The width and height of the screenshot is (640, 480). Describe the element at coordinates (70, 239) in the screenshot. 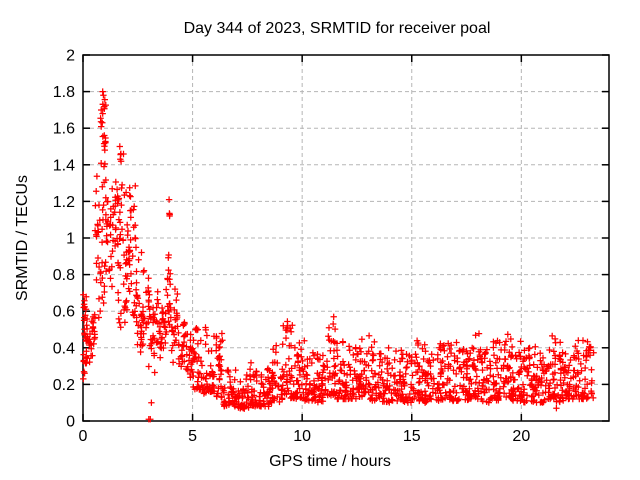

I see `y-tick-label: 1` at that location.